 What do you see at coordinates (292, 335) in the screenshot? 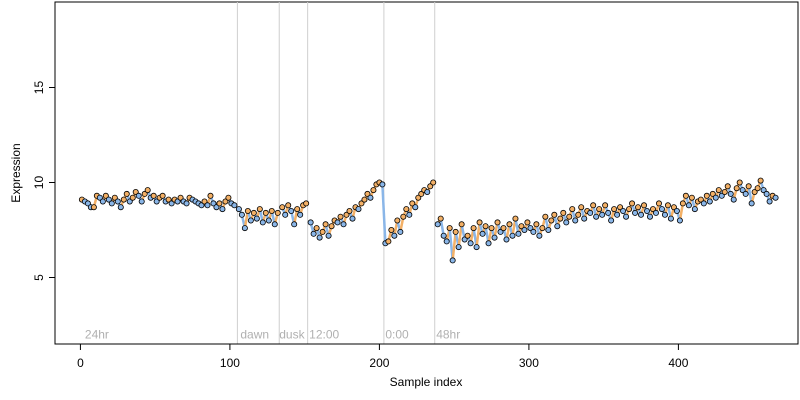
I see `section-label: dusk` at bounding box center [292, 335].